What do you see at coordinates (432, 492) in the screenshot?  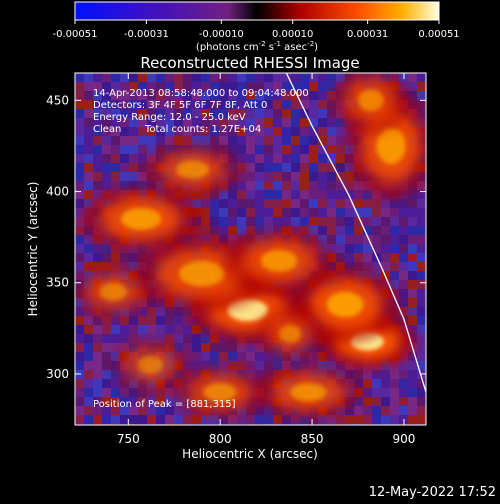 I see `footer-datetime: 12-May-2022 17:52` at bounding box center [432, 492].